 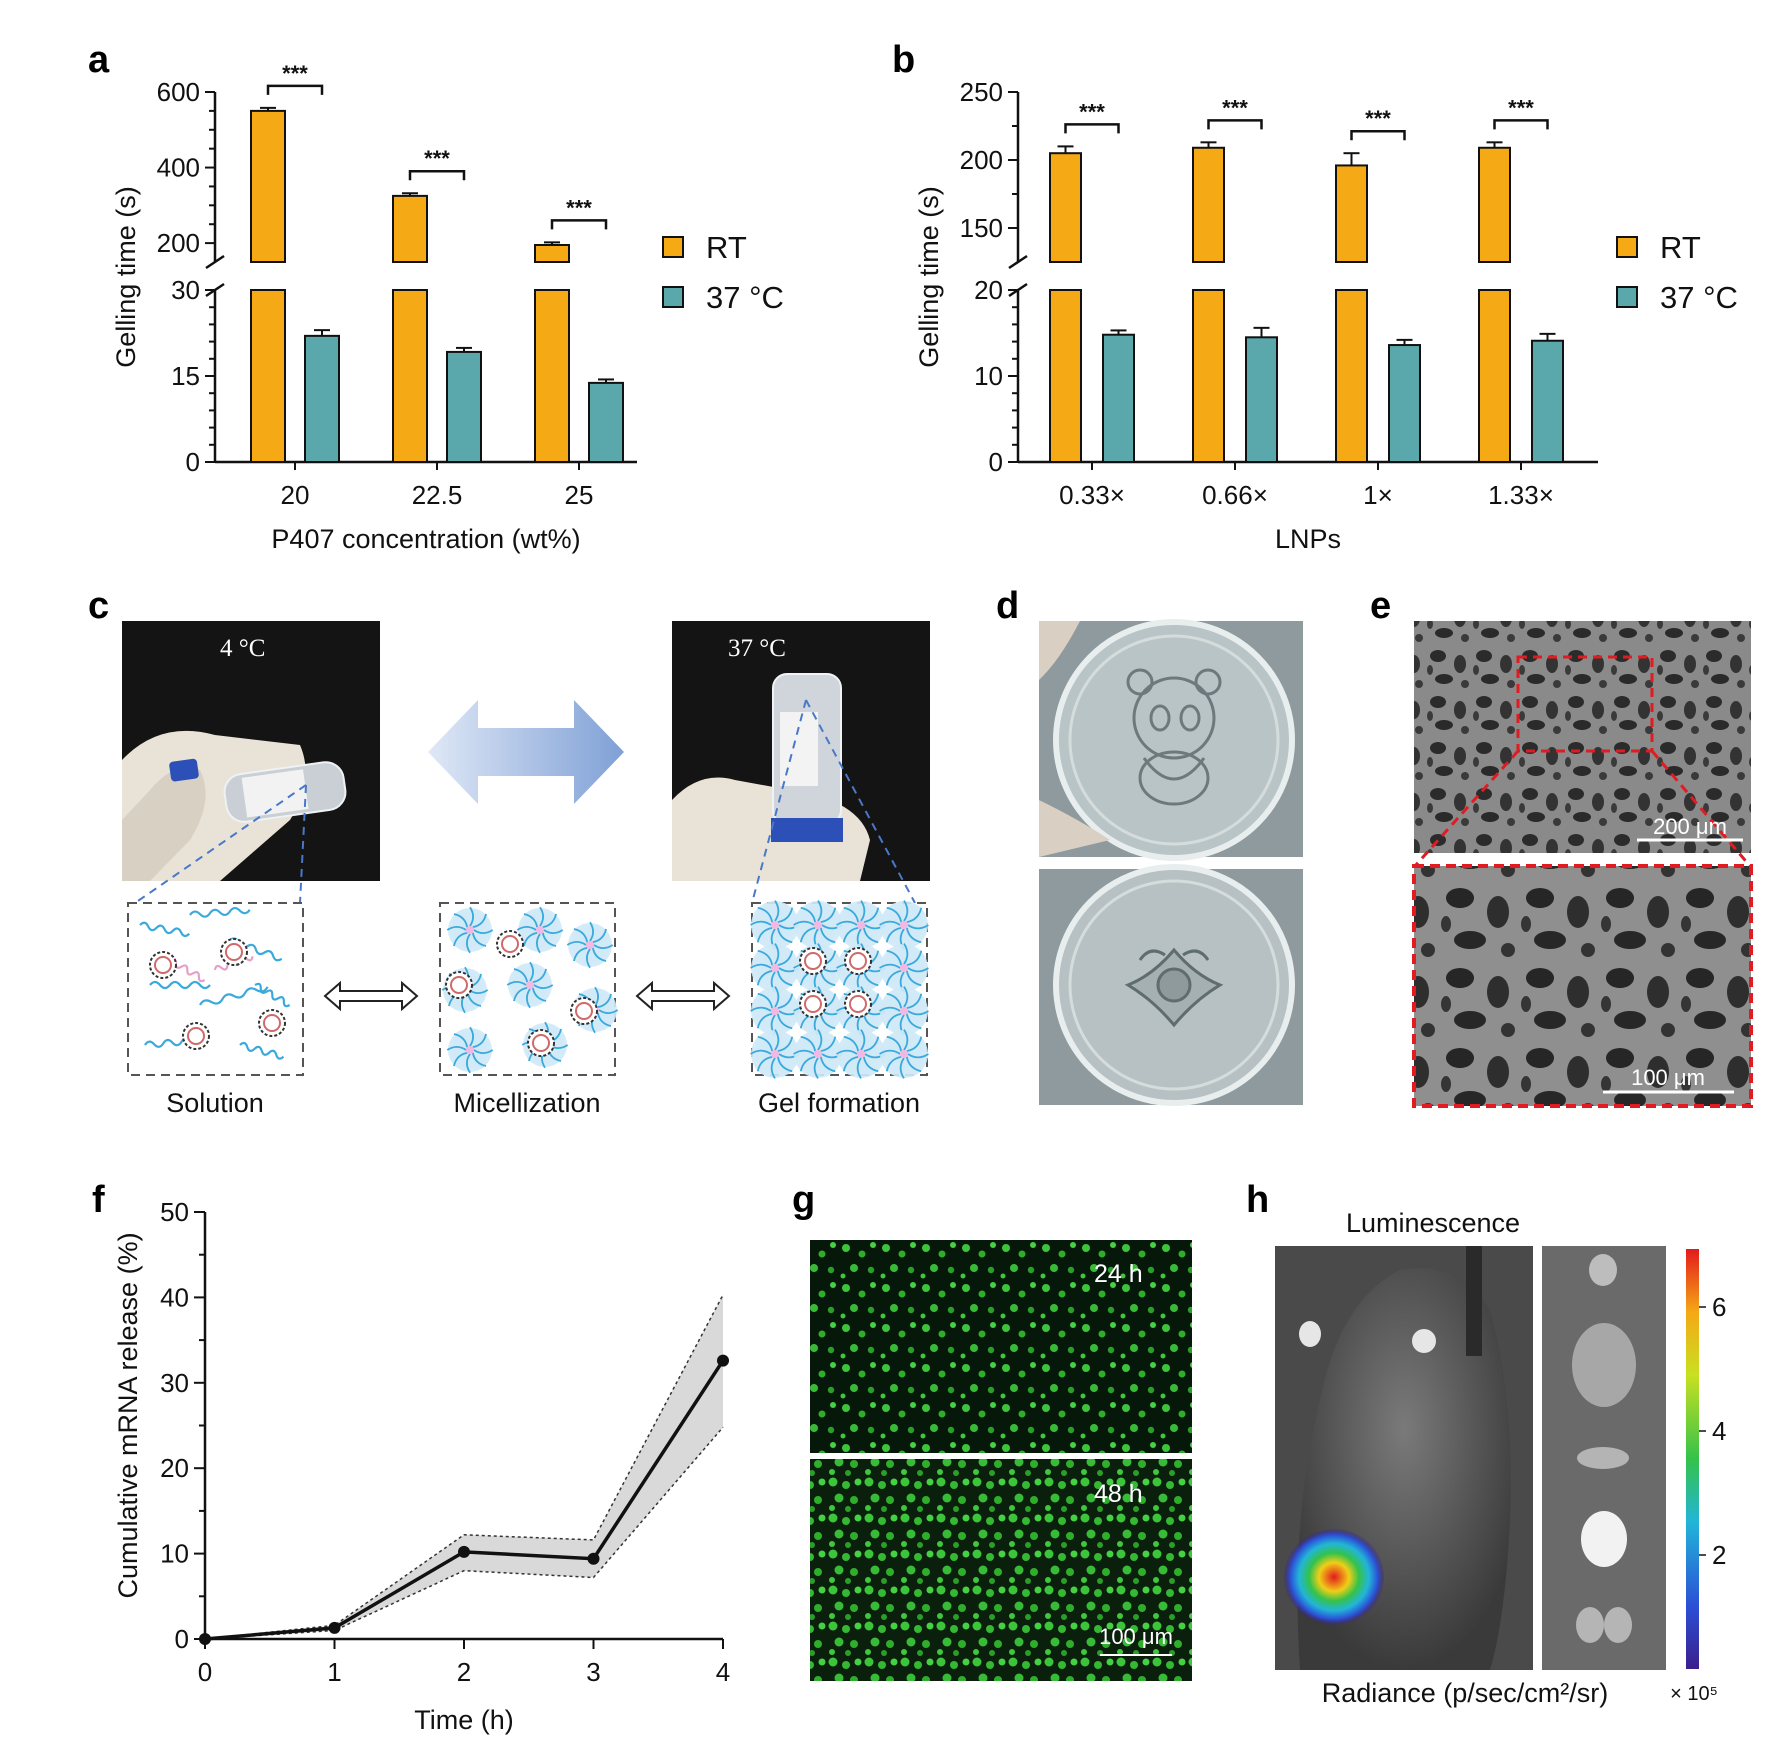 What do you see at coordinates (295, 495) in the screenshot?
I see `x-tick-label: 20` at bounding box center [295, 495].